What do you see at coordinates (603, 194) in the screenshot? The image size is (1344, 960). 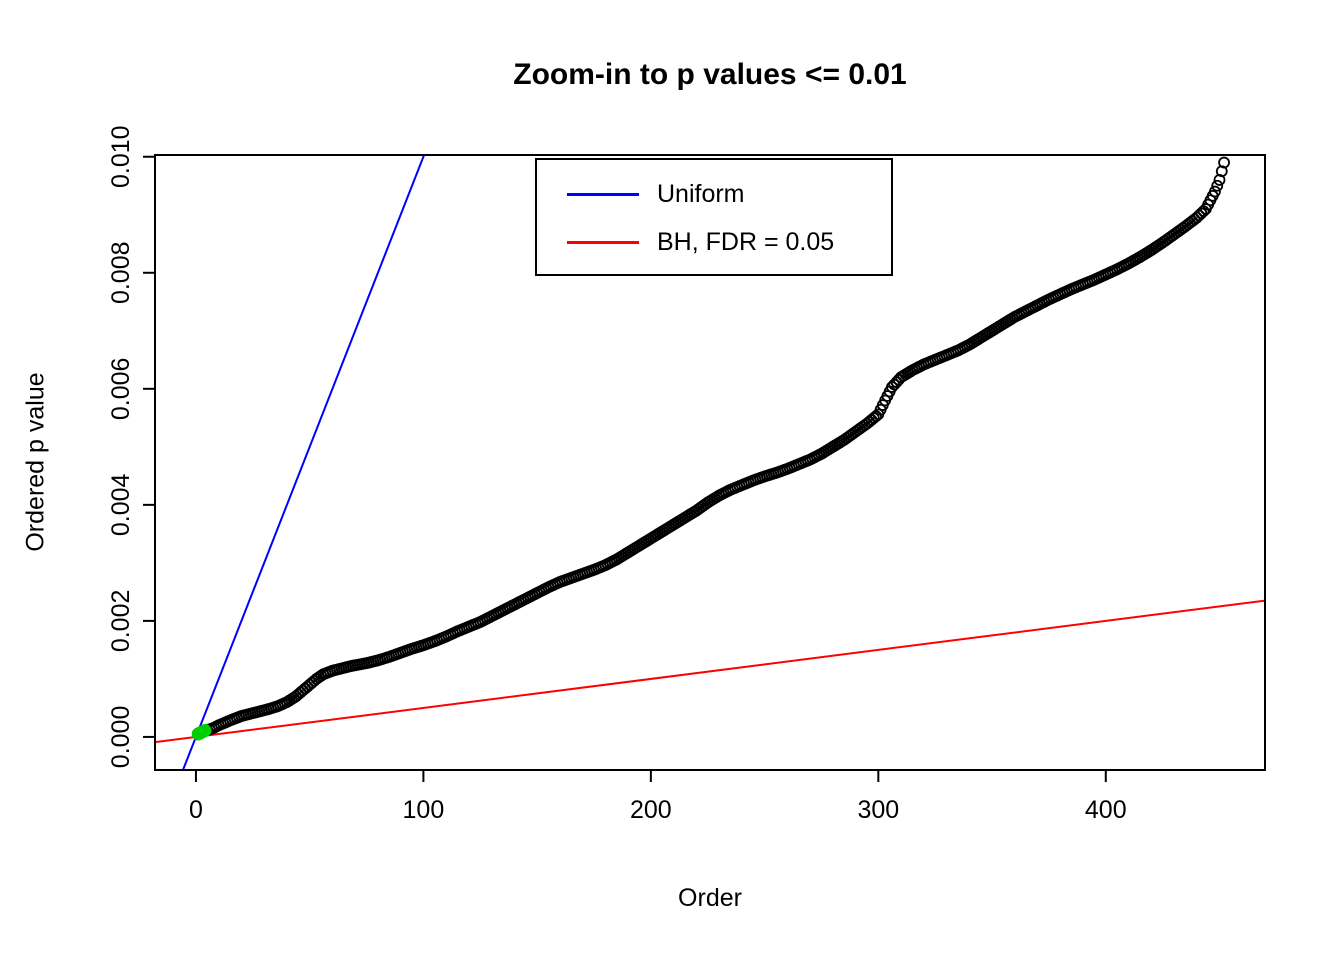 I see `uniform-line-swatch` at bounding box center [603, 194].